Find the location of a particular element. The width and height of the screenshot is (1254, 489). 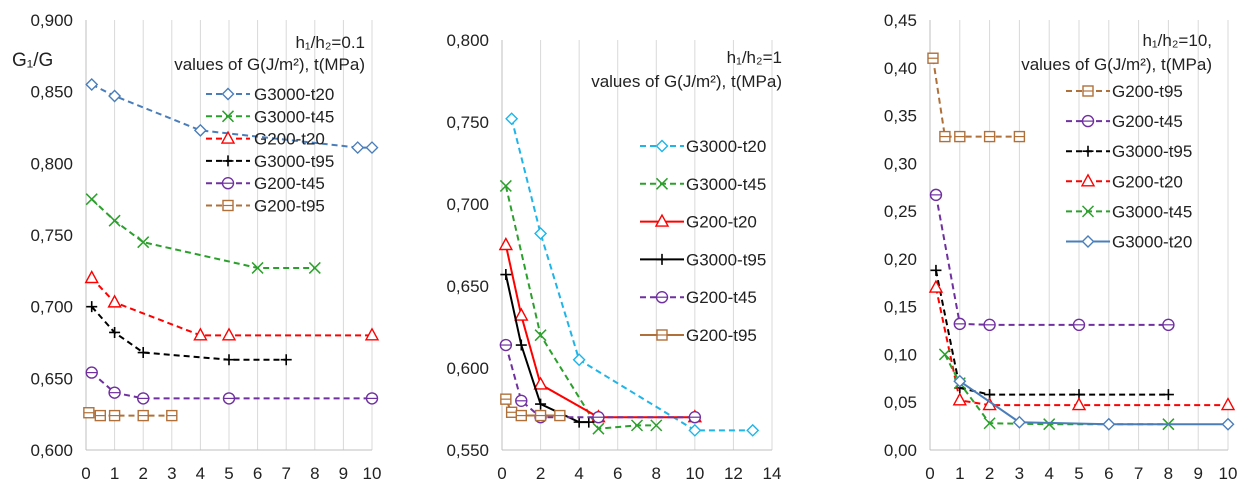

legend-label: G3000-t95 is located at coordinates (726, 259).